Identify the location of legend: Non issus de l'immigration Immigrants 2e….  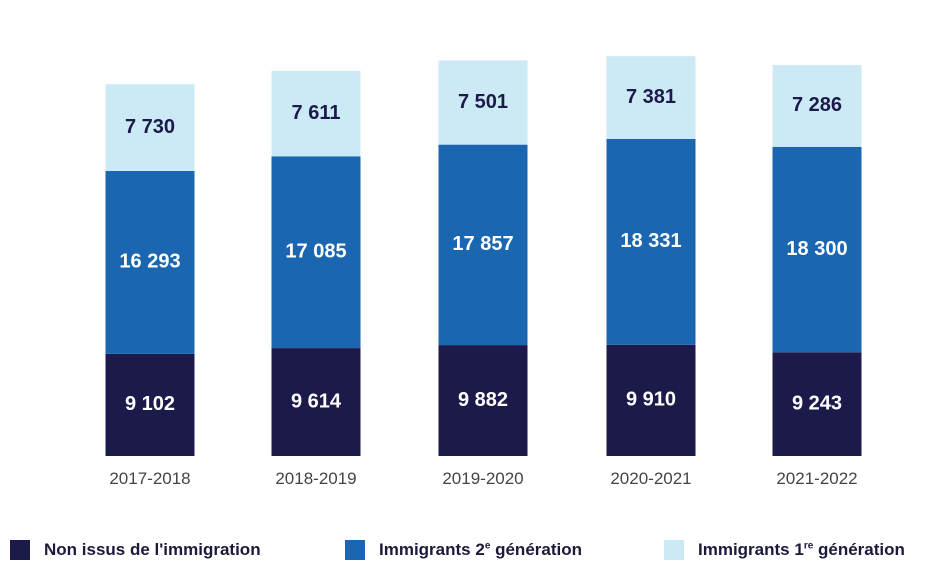
(465, 552).